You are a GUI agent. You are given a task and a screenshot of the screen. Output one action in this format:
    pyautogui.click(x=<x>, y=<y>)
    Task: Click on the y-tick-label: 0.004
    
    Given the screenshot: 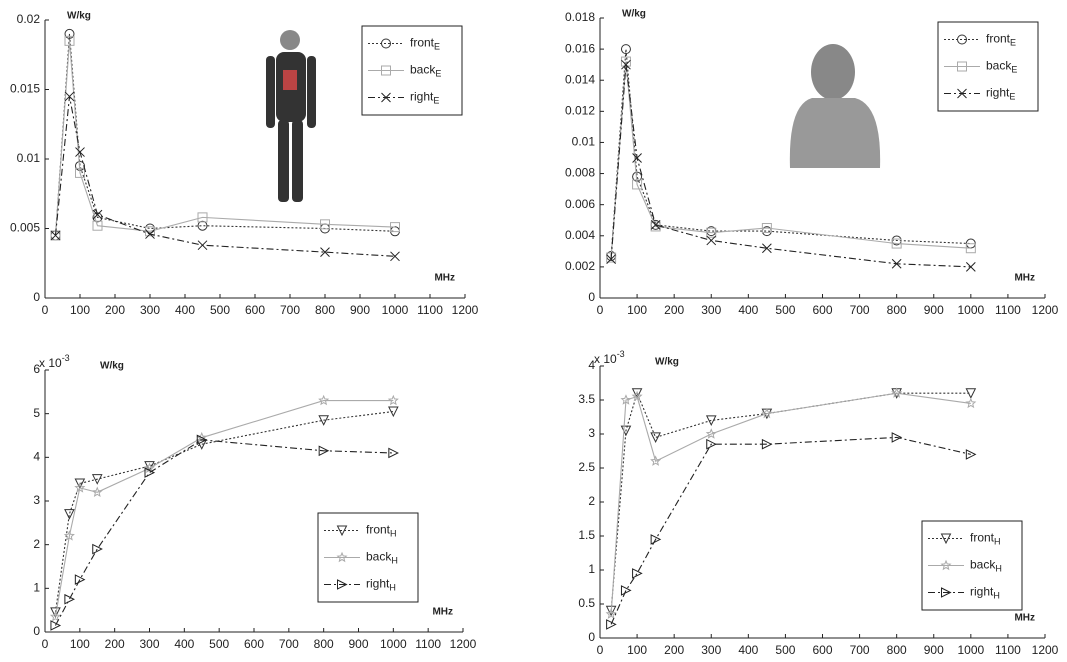 What is the action you would take?
    pyautogui.click(x=580, y=235)
    